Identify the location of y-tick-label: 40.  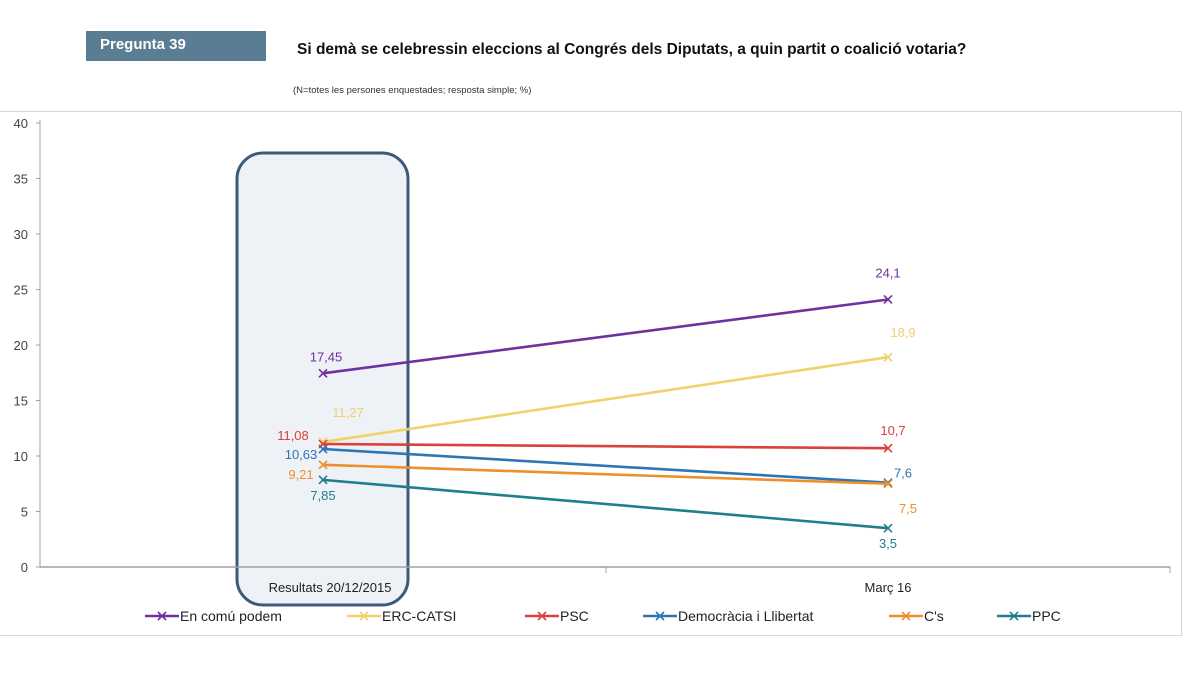
(21, 123).